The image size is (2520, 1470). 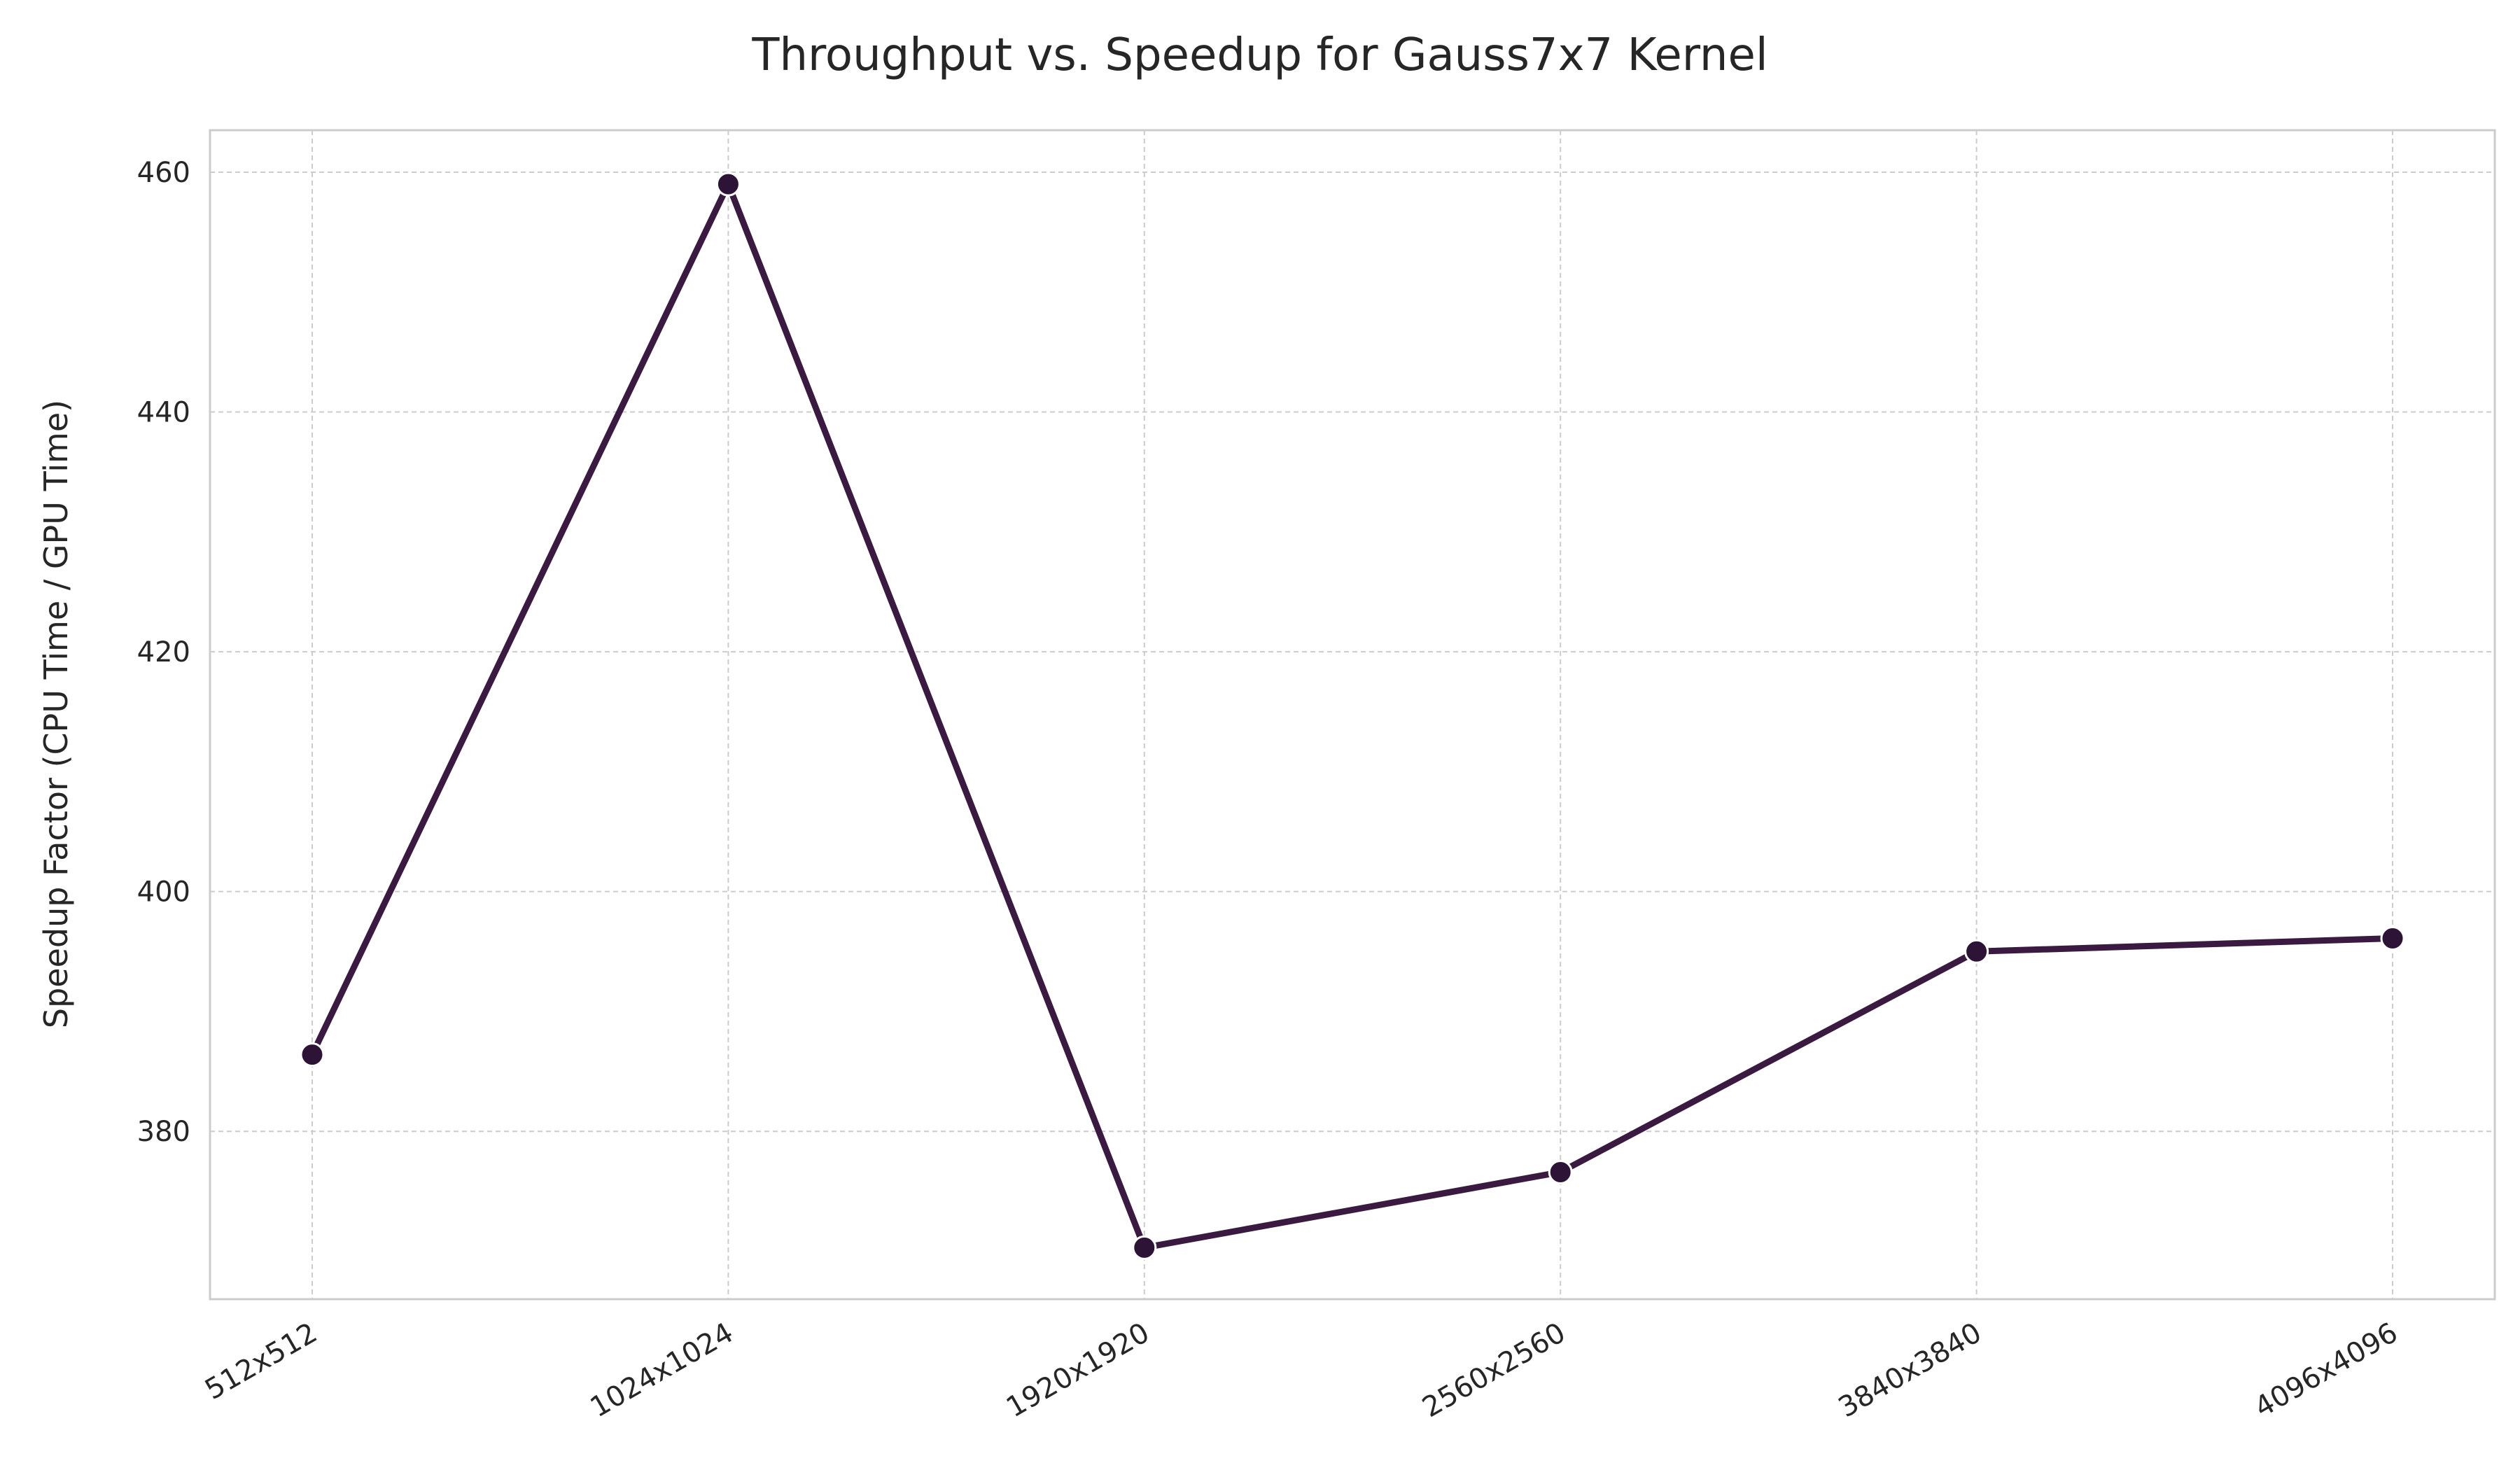 I want to click on y-axis-label: Speedup Factor (CPU Time / GPU Time), so click(x=56, y=714).